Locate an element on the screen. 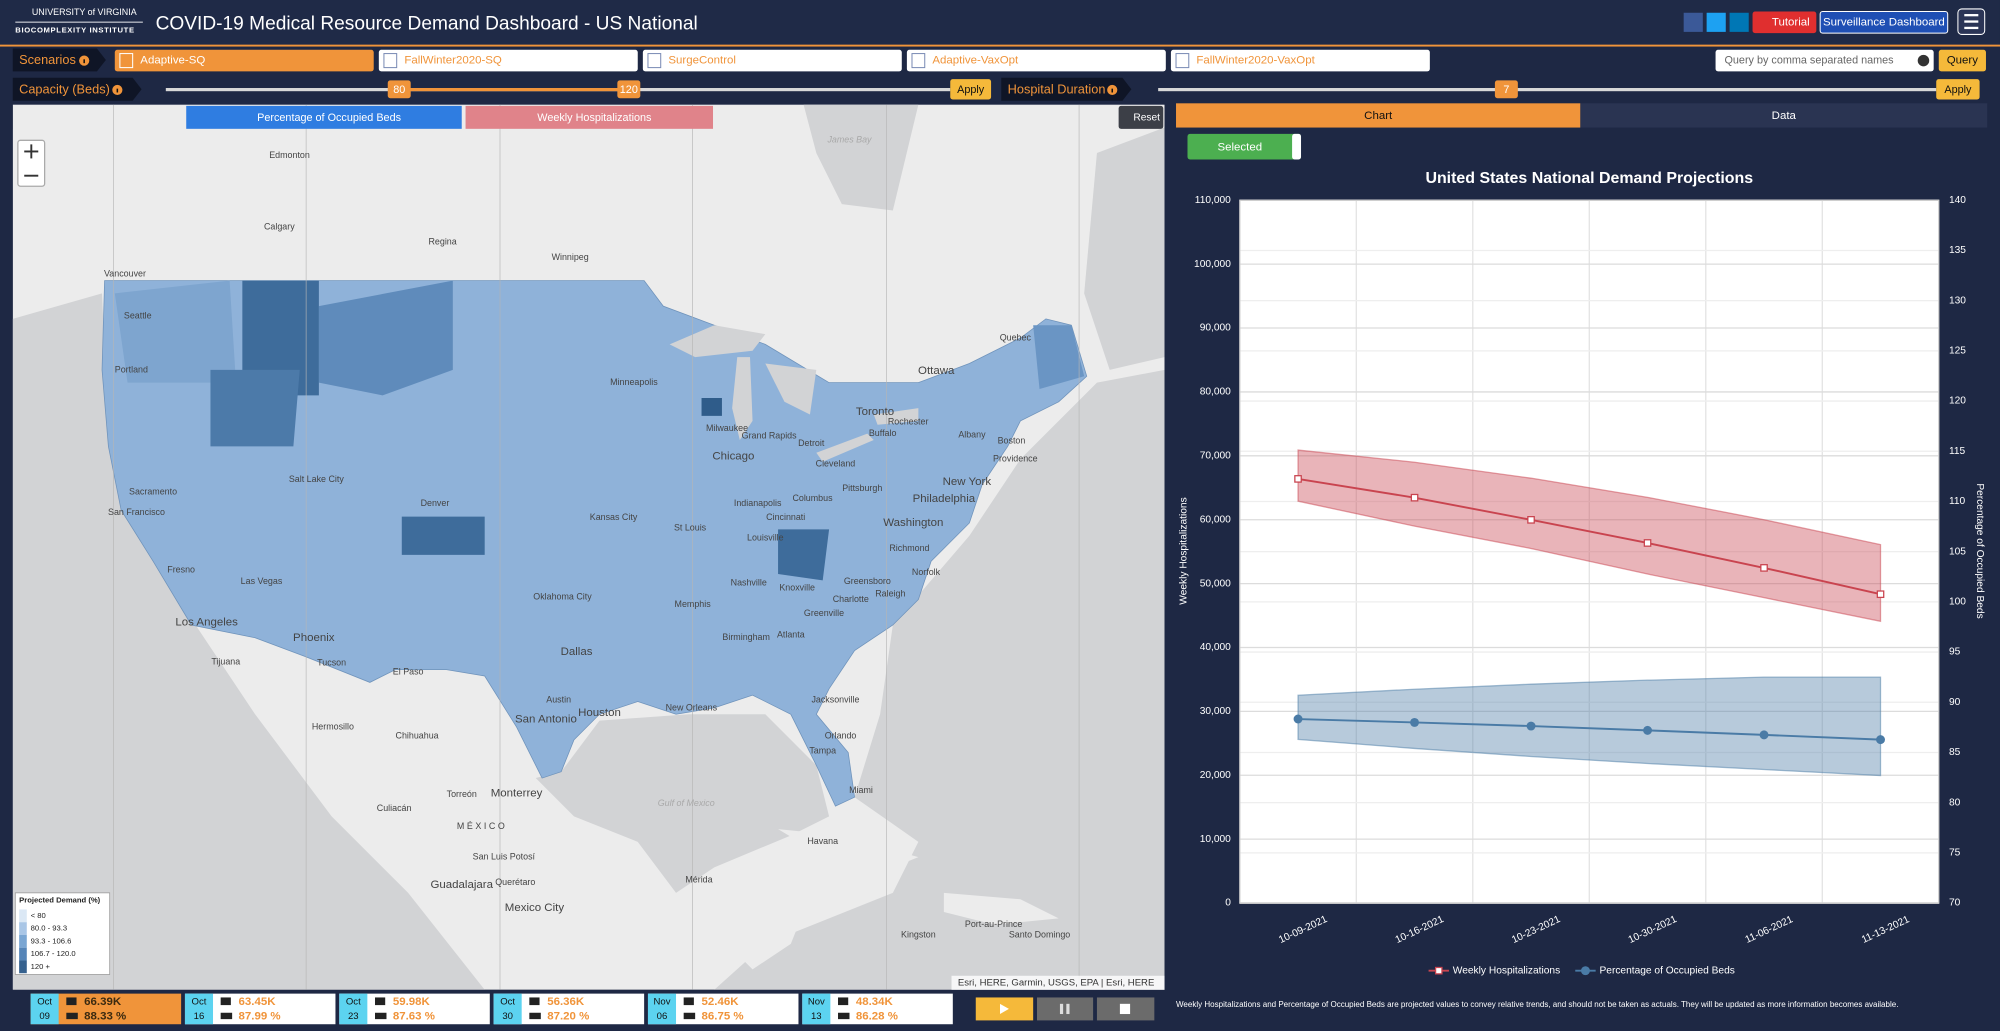 This screenshot has width=2000, height=1031. data-tab-label: Data is located at coordinates (1784, 116).